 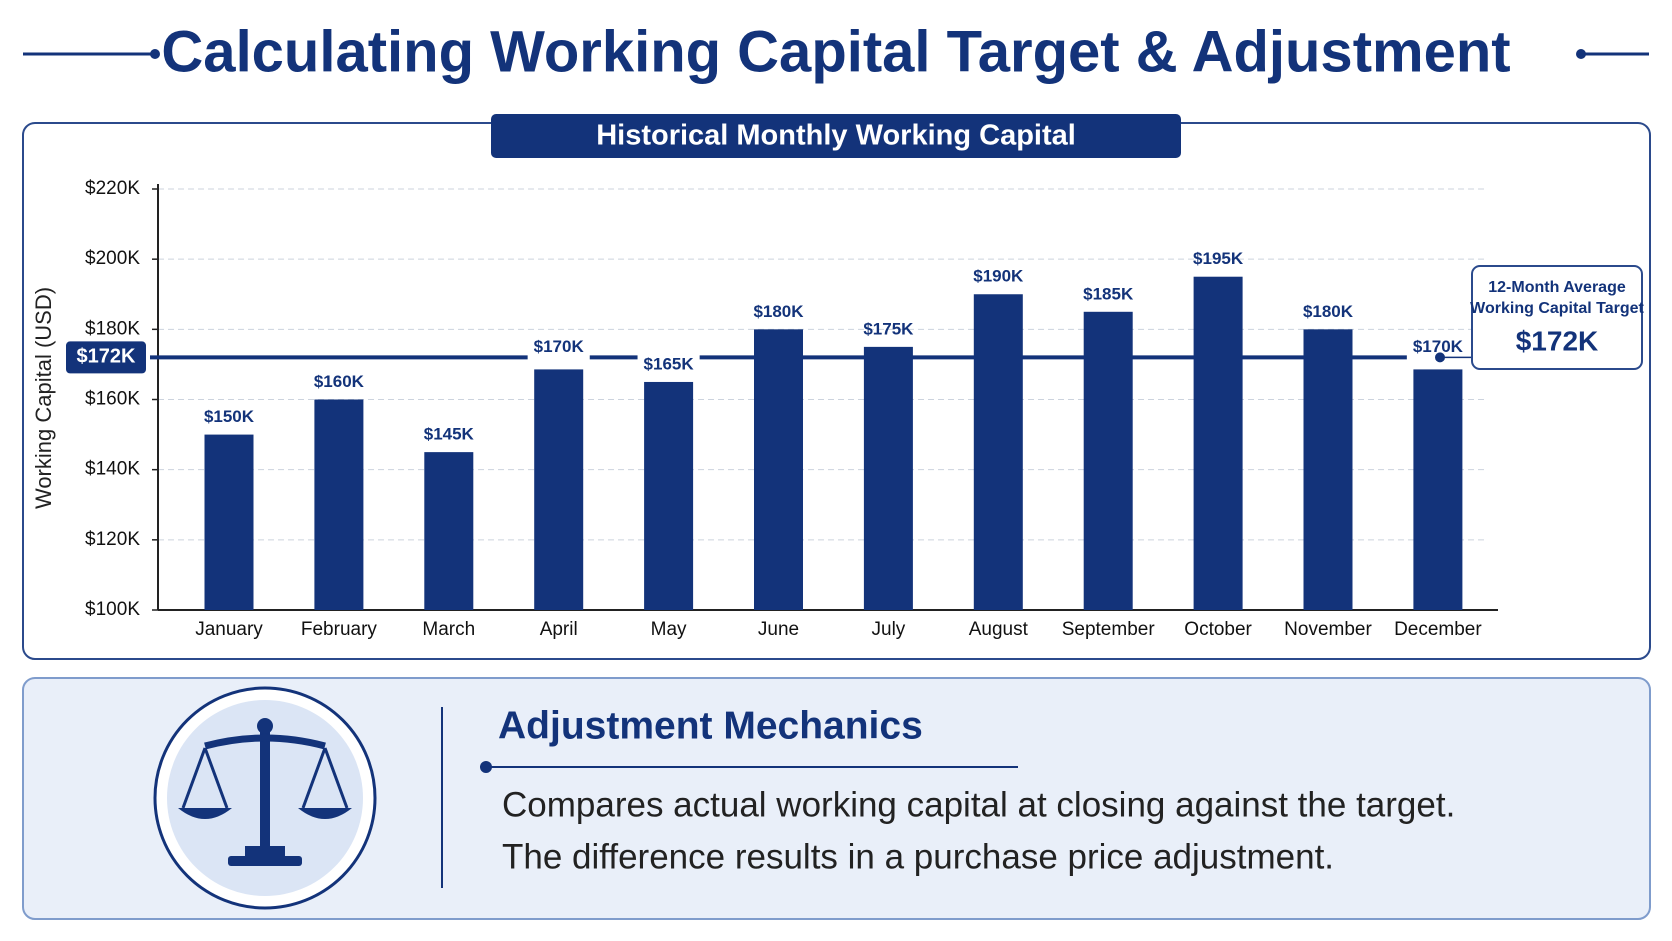 I want to click on x-tick-label: February, so click(x=339, y=629).